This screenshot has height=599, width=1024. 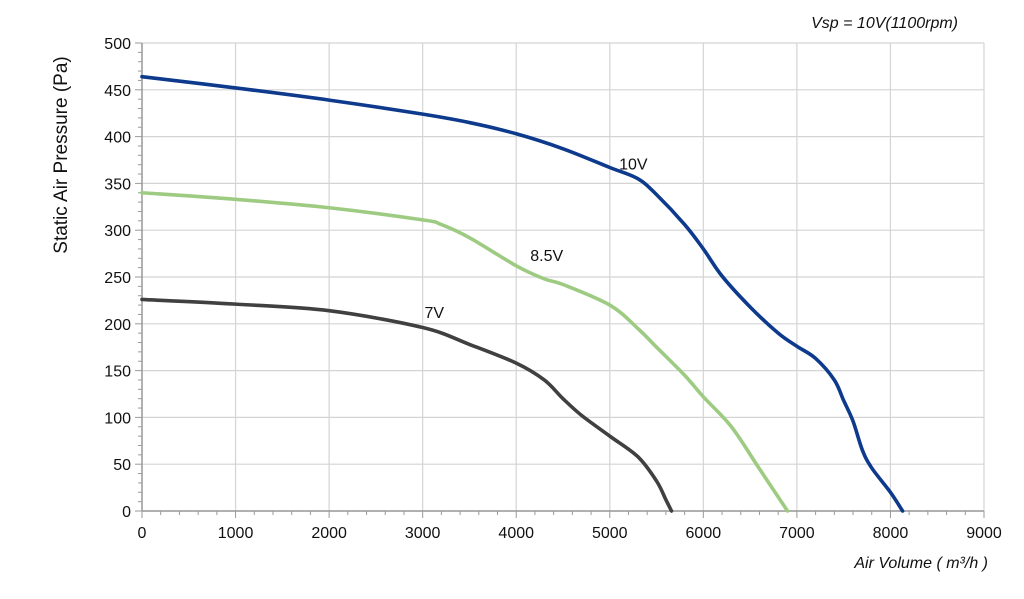 I want to click on x-tick-label: 5000, so click(x=610, y=533).